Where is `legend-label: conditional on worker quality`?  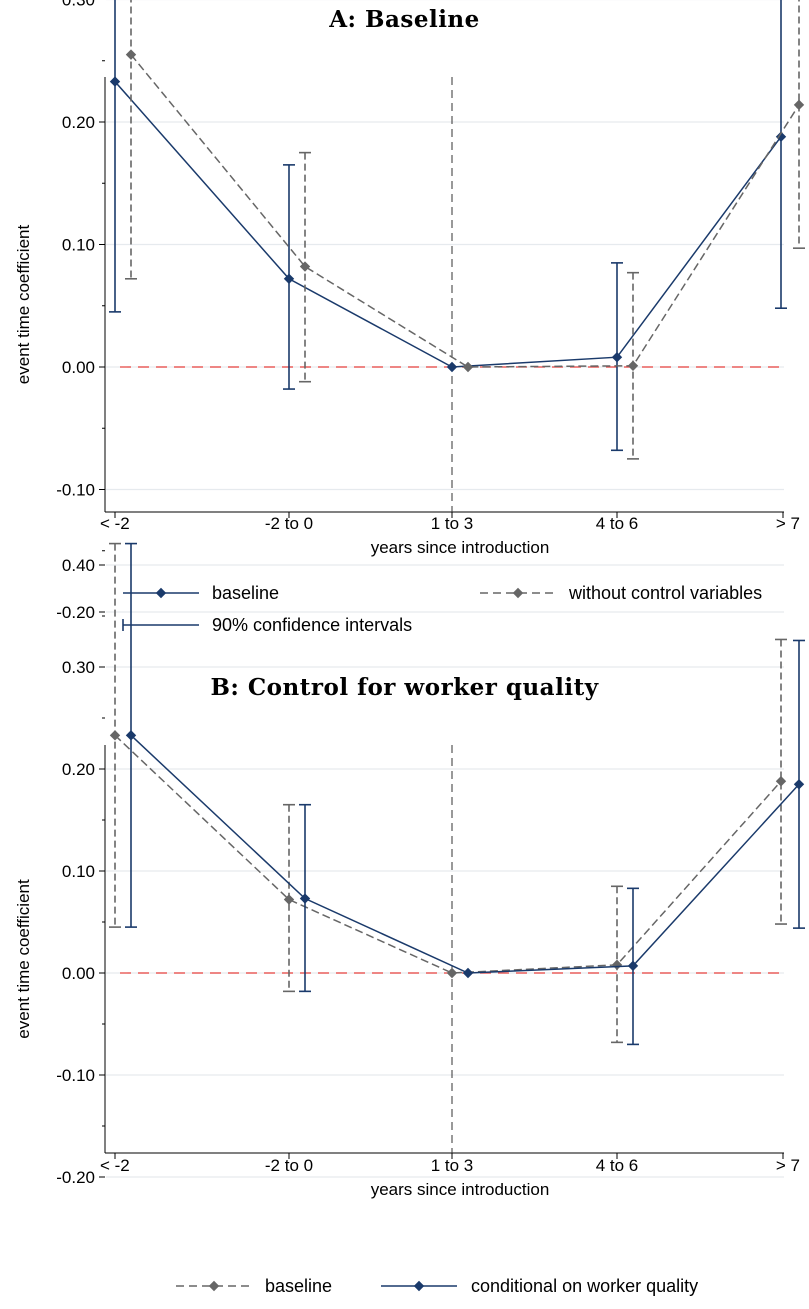
legend-label: conditional on worker quality is located at coordinates (584, 1286).